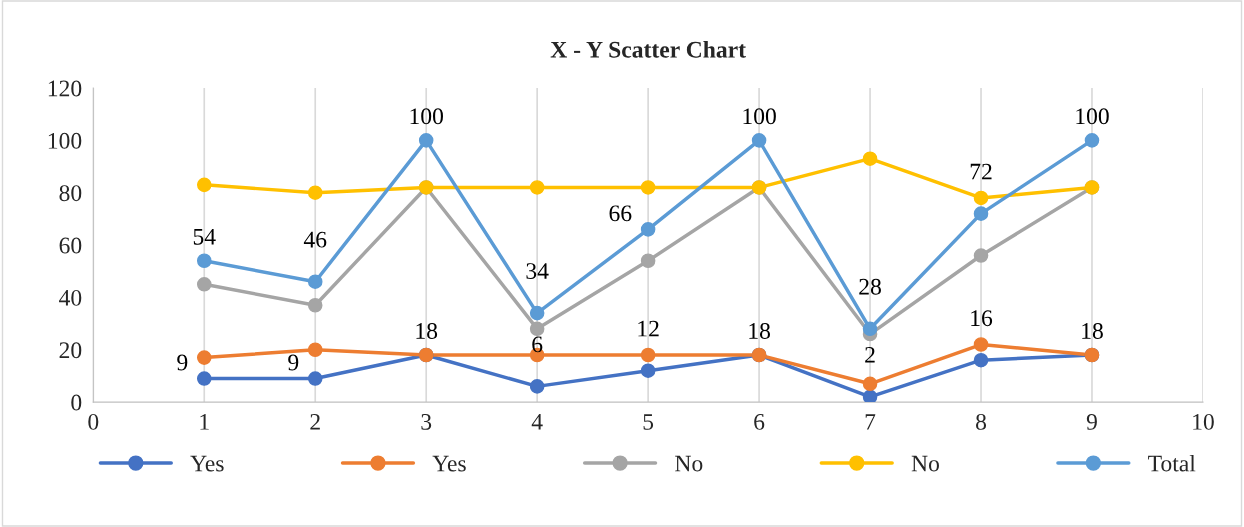 The width and height of the screenshot is (1244, 527). I want to click on y-tick-label: 20, so click(70, 350).